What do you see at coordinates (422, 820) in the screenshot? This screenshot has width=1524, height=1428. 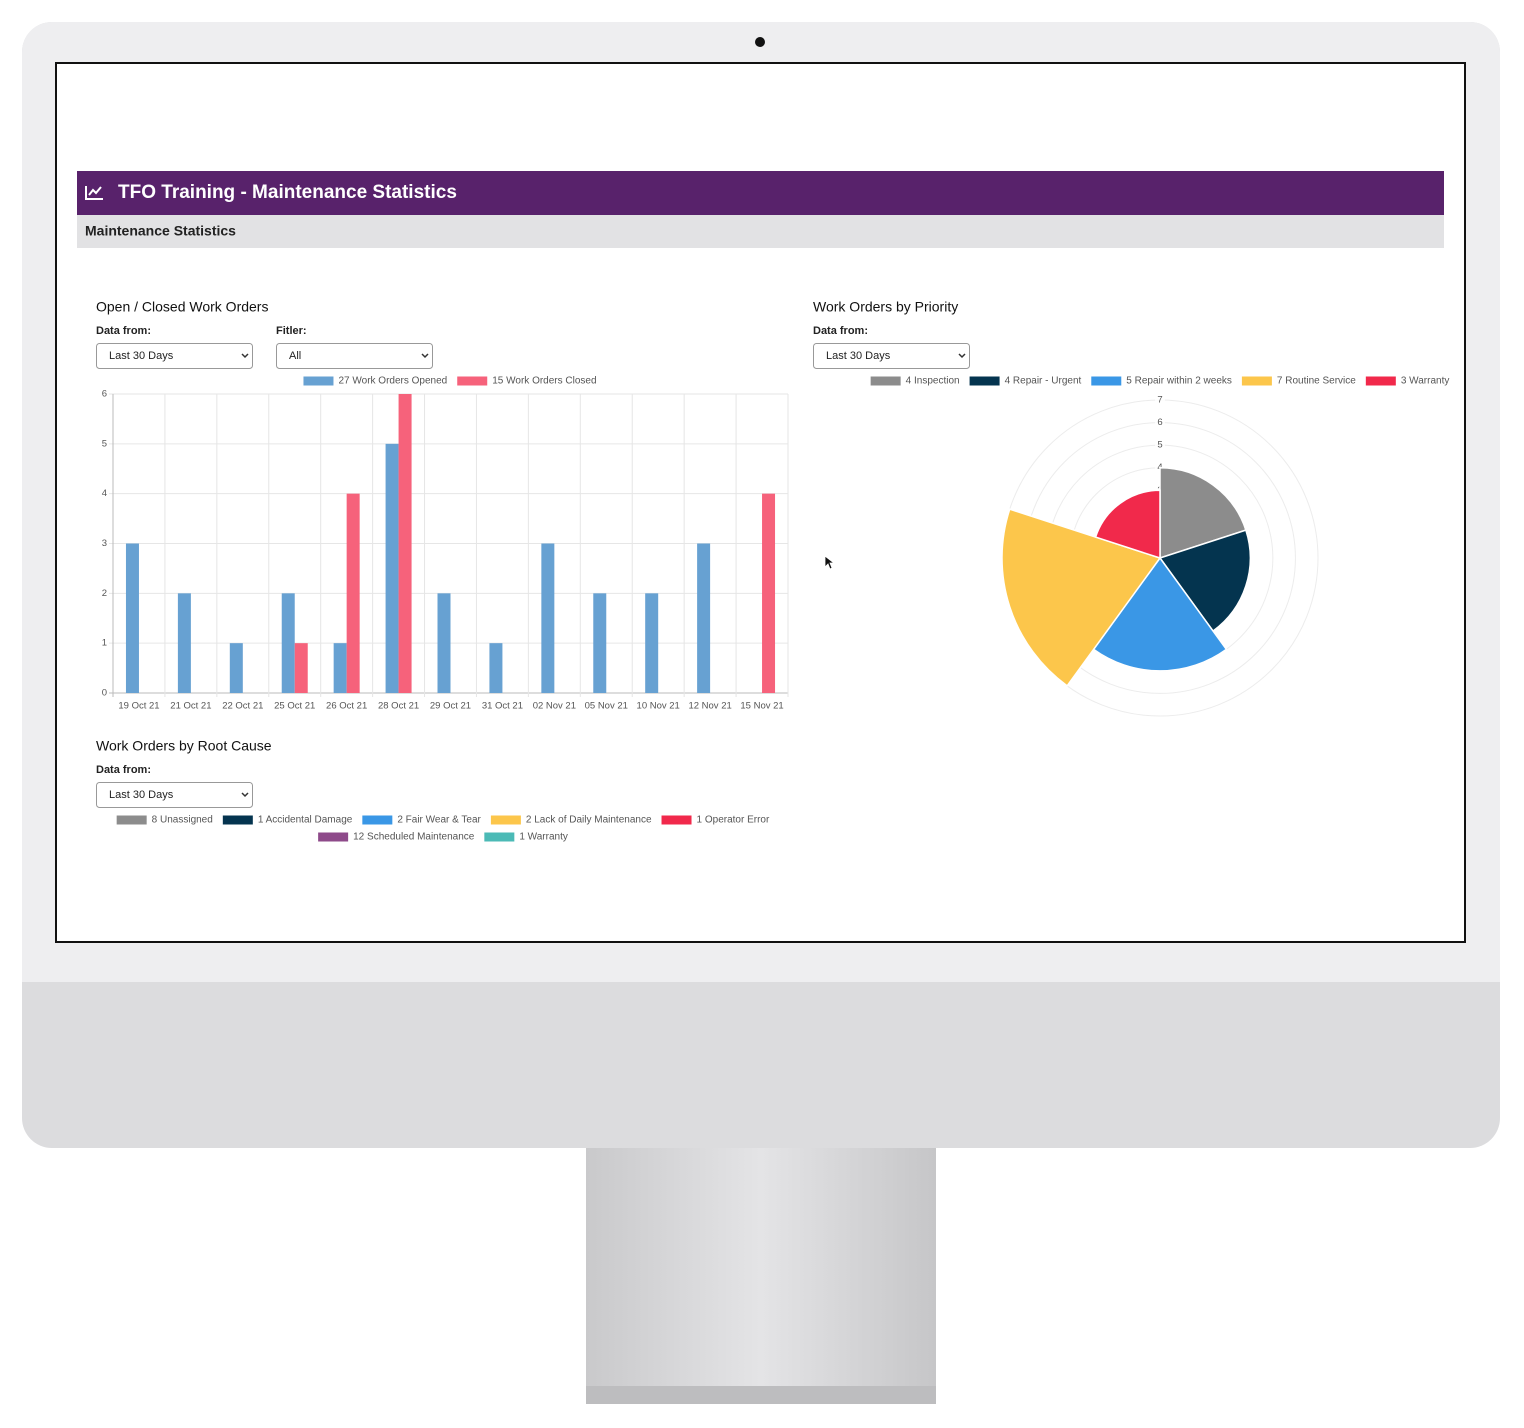 I see `legend-item: 2 Fair Wear & Tear` at bounding box center [422, 820].